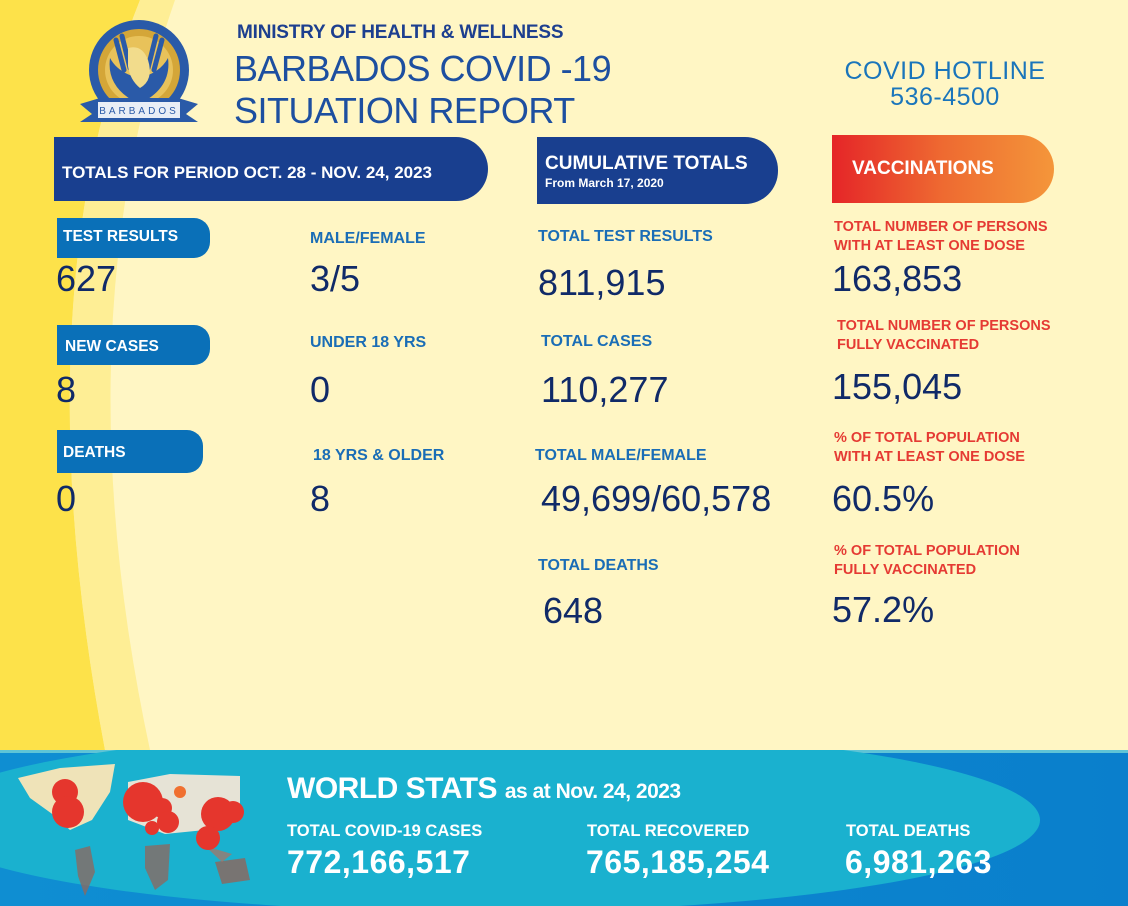 The height and width of the screenshot is (906, 1128). I want to click on test-results-tab: TEST RESULTS, so click(133, 238).